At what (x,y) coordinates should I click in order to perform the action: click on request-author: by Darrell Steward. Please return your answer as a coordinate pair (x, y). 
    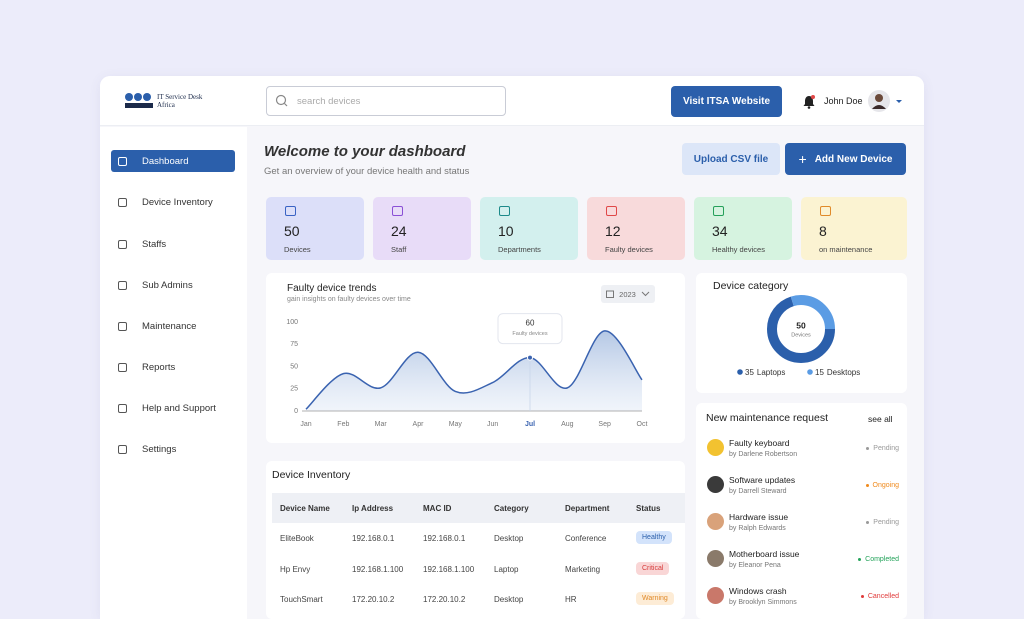
    Looking at the image, I should click on (758, 491).